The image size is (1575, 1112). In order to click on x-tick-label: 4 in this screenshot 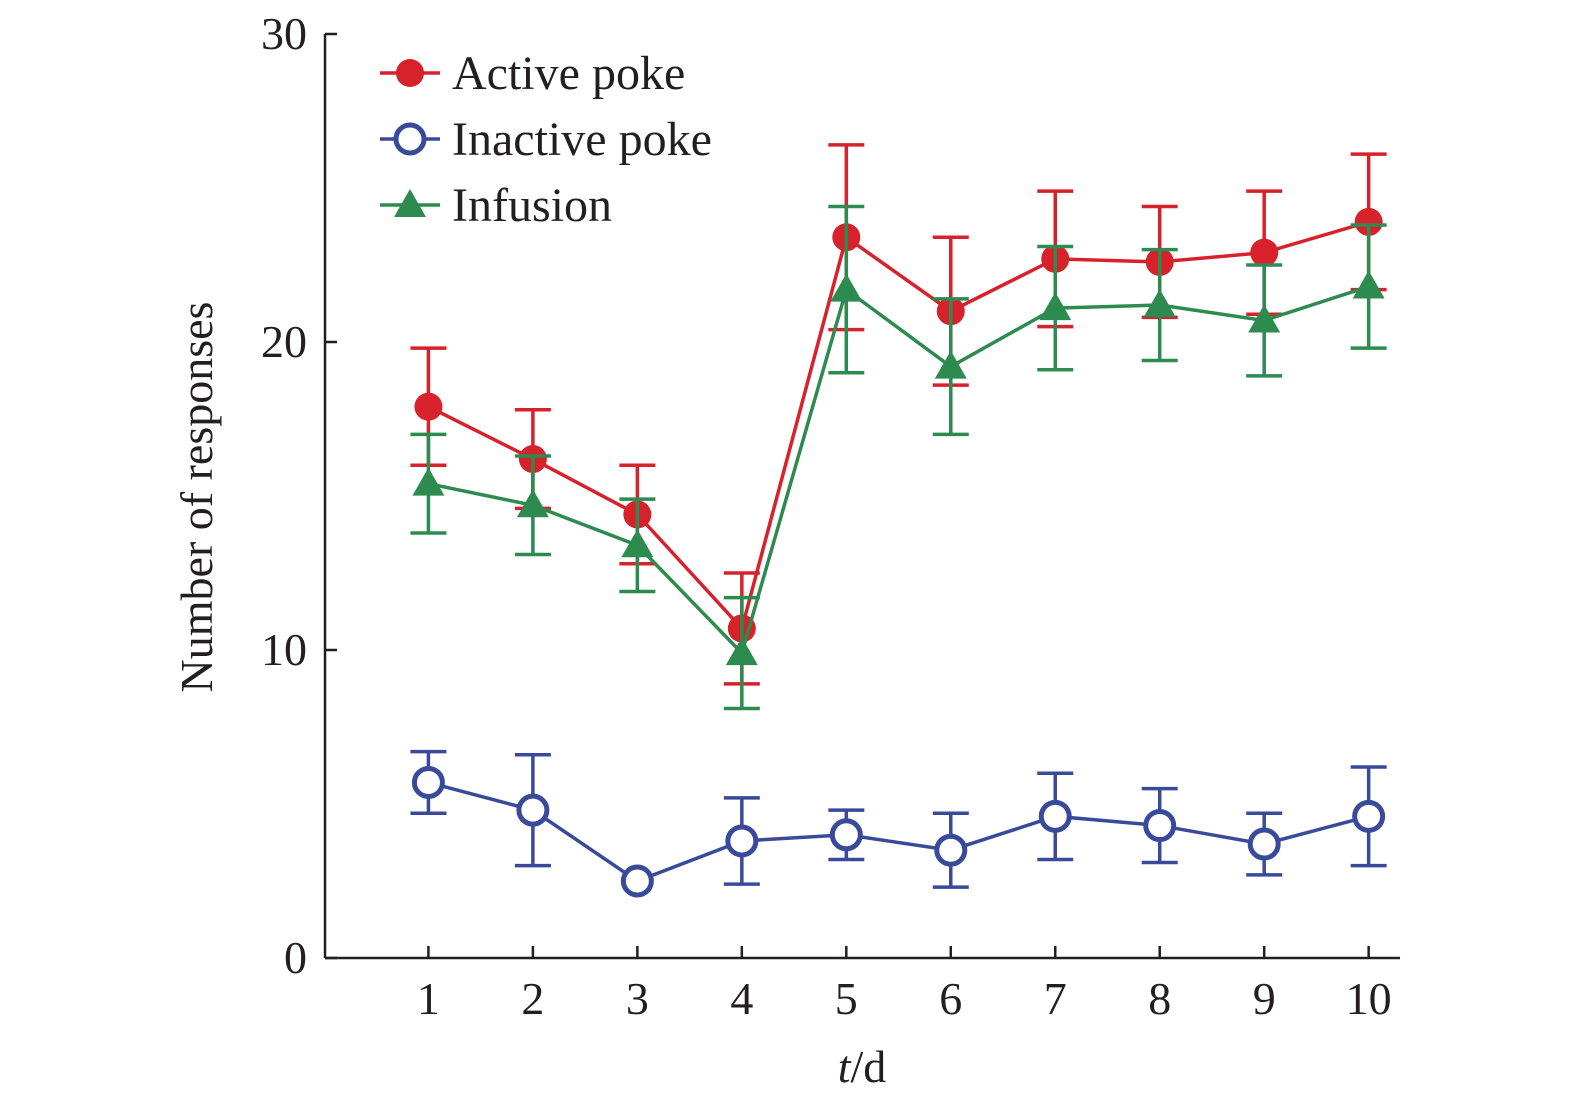, I will do `click(741, 998)`.